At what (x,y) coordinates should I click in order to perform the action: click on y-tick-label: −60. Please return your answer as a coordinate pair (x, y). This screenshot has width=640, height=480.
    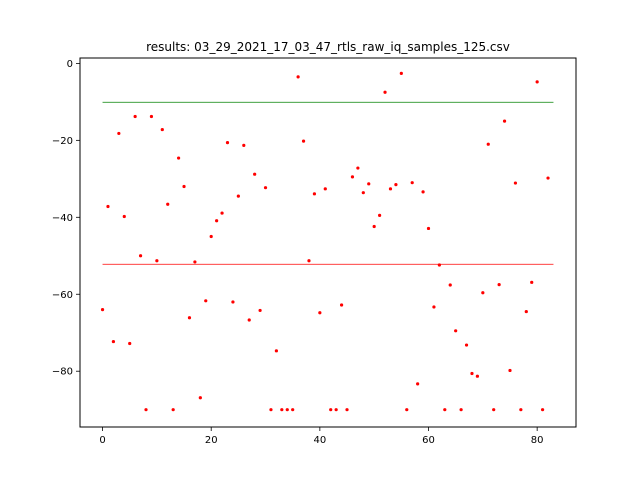
    Looking at the image, I should click on (62, 295).